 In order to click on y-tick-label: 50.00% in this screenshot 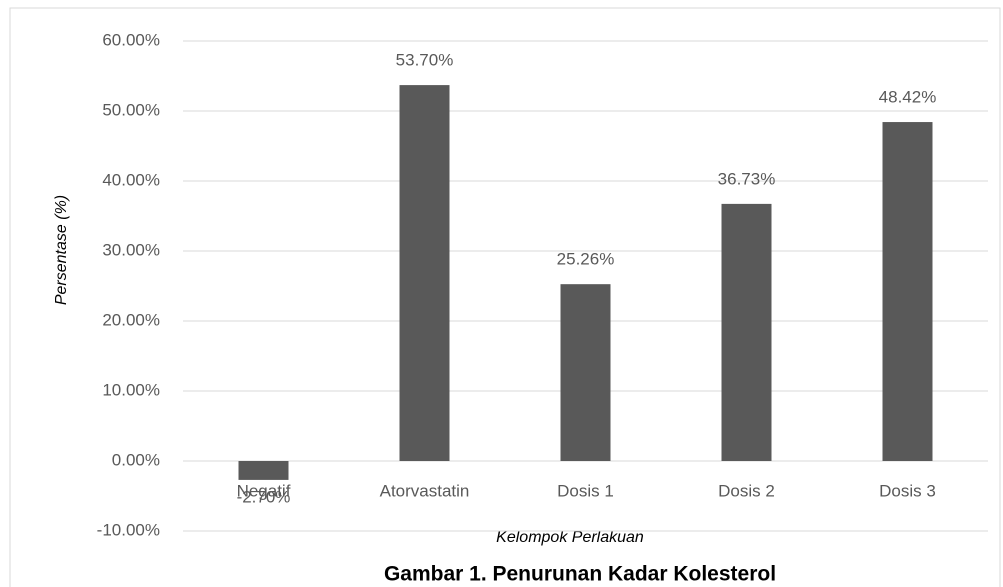, I will do `click(131, 109)`.